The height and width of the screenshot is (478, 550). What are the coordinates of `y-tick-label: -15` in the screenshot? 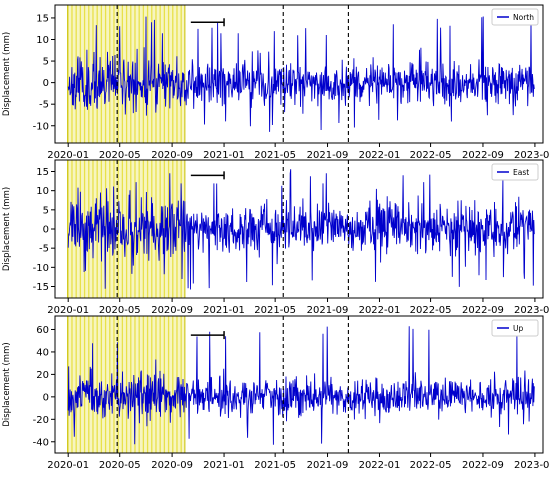 It's located at (41, 287).